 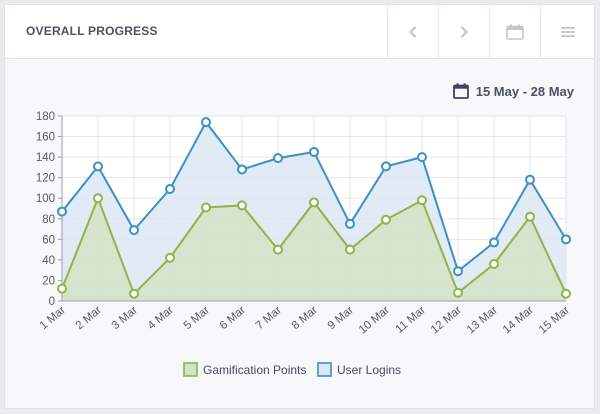 What do you see at coordinates (45, 117) in the screenshot?
I see `y-tick-label: 180` at bounding box center [45, 117].